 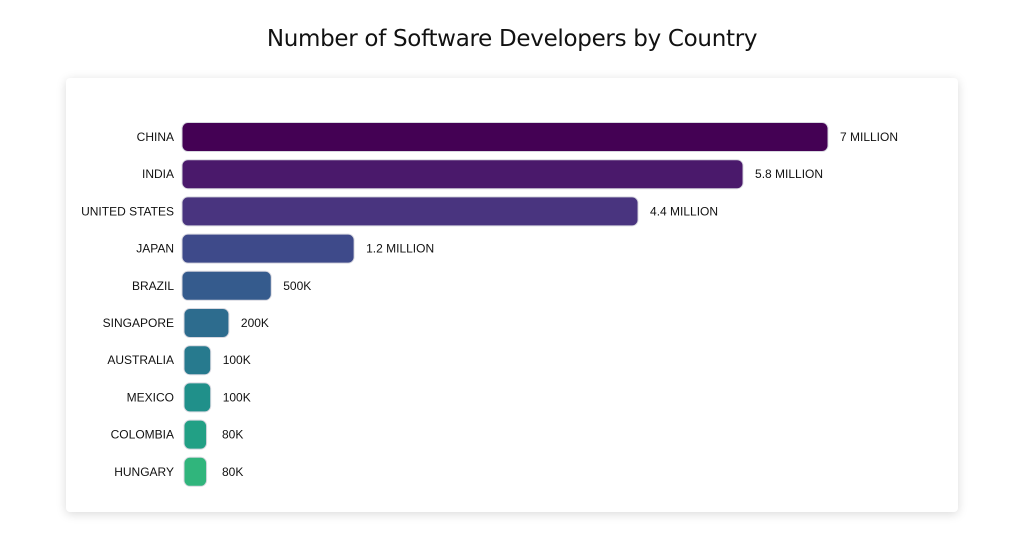 What do you see at coordinates (155, 249) in the screenshot?
I see `category-label: JAPAN` at bounding box center [155, 249].